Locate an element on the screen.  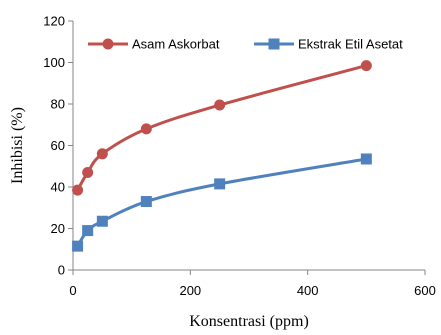
legend: Asam Askorbat Ekstrak Etil Asetat is located at coordinates (245, 44).